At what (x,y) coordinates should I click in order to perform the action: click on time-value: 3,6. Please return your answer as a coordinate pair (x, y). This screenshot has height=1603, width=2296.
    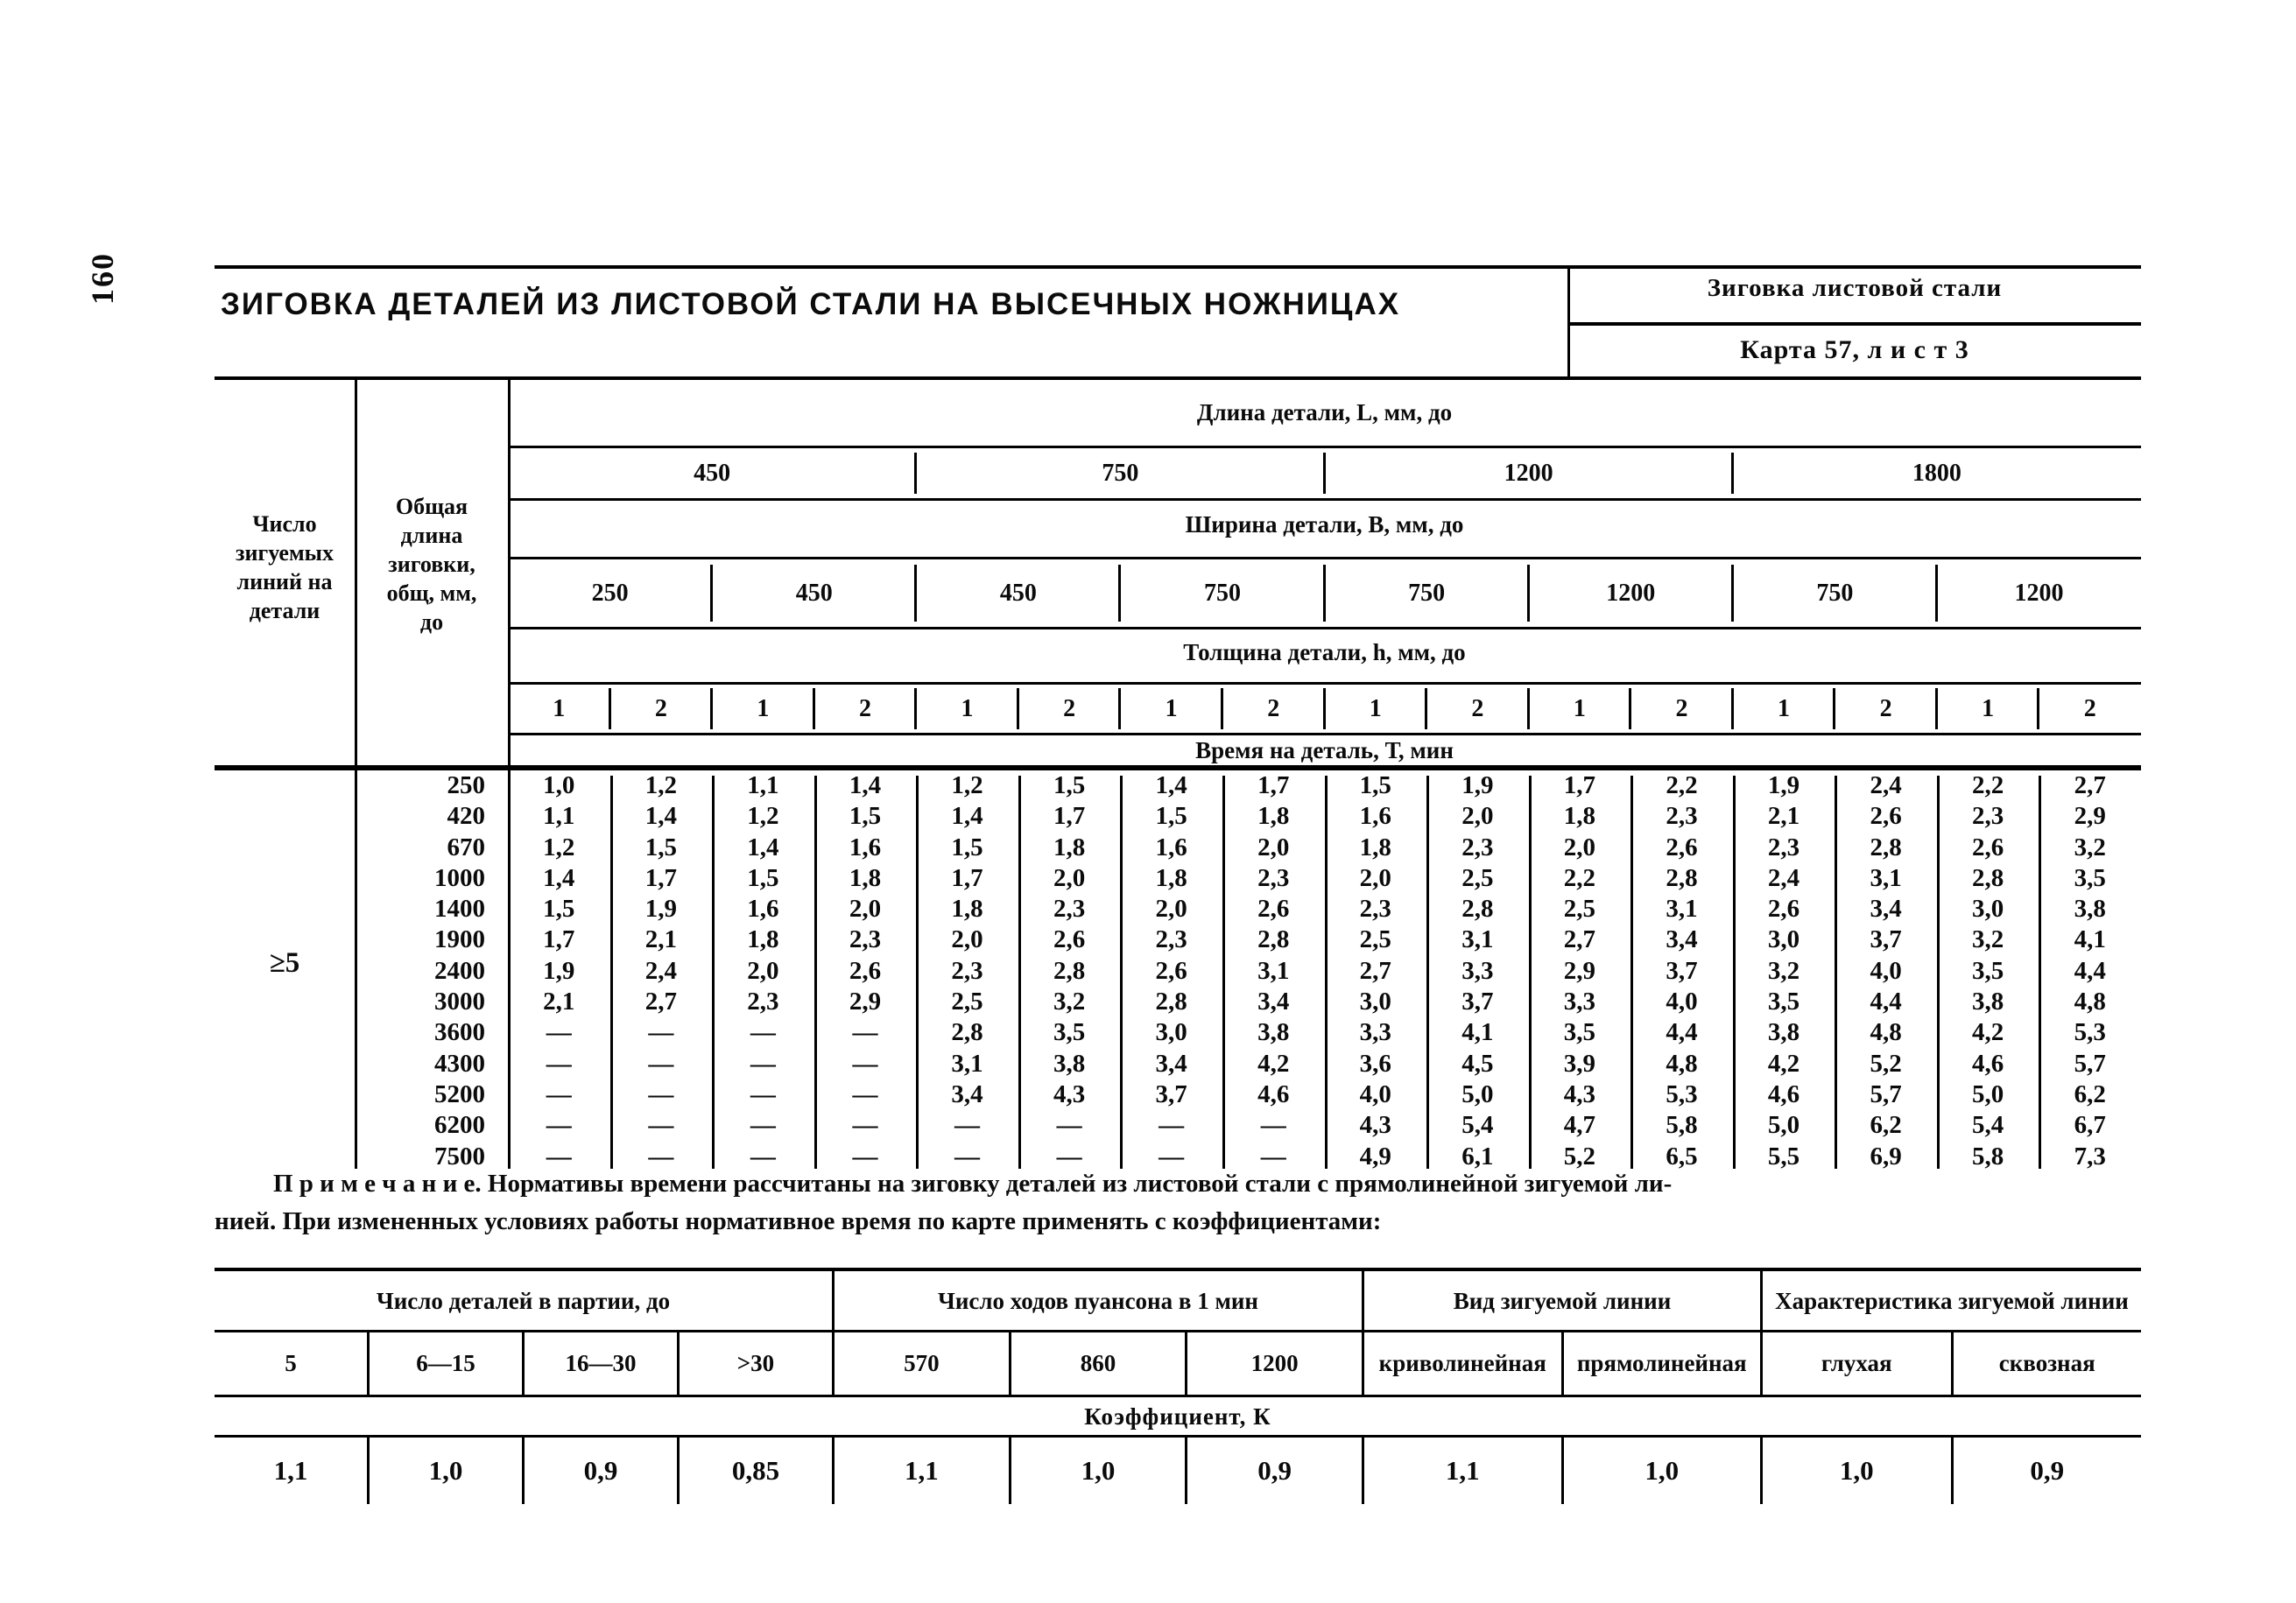
    Looking at the image, I should click on (1375, 1063).